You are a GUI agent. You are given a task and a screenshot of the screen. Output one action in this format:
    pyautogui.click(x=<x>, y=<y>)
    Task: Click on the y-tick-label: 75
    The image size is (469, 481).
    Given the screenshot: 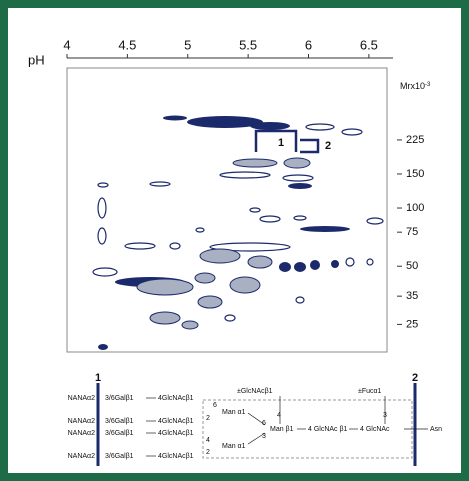 What is the action you would take?
    pyautogui.click(x=412, y=232)
    